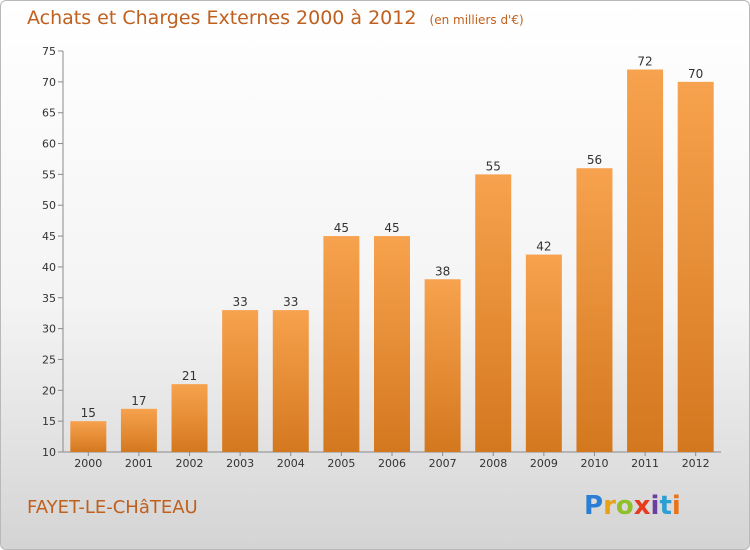 The height and width of the screenshot is (550, 750). I want to click on place-name: FAYET-LE-CHâTEAU, so click(112, 507).